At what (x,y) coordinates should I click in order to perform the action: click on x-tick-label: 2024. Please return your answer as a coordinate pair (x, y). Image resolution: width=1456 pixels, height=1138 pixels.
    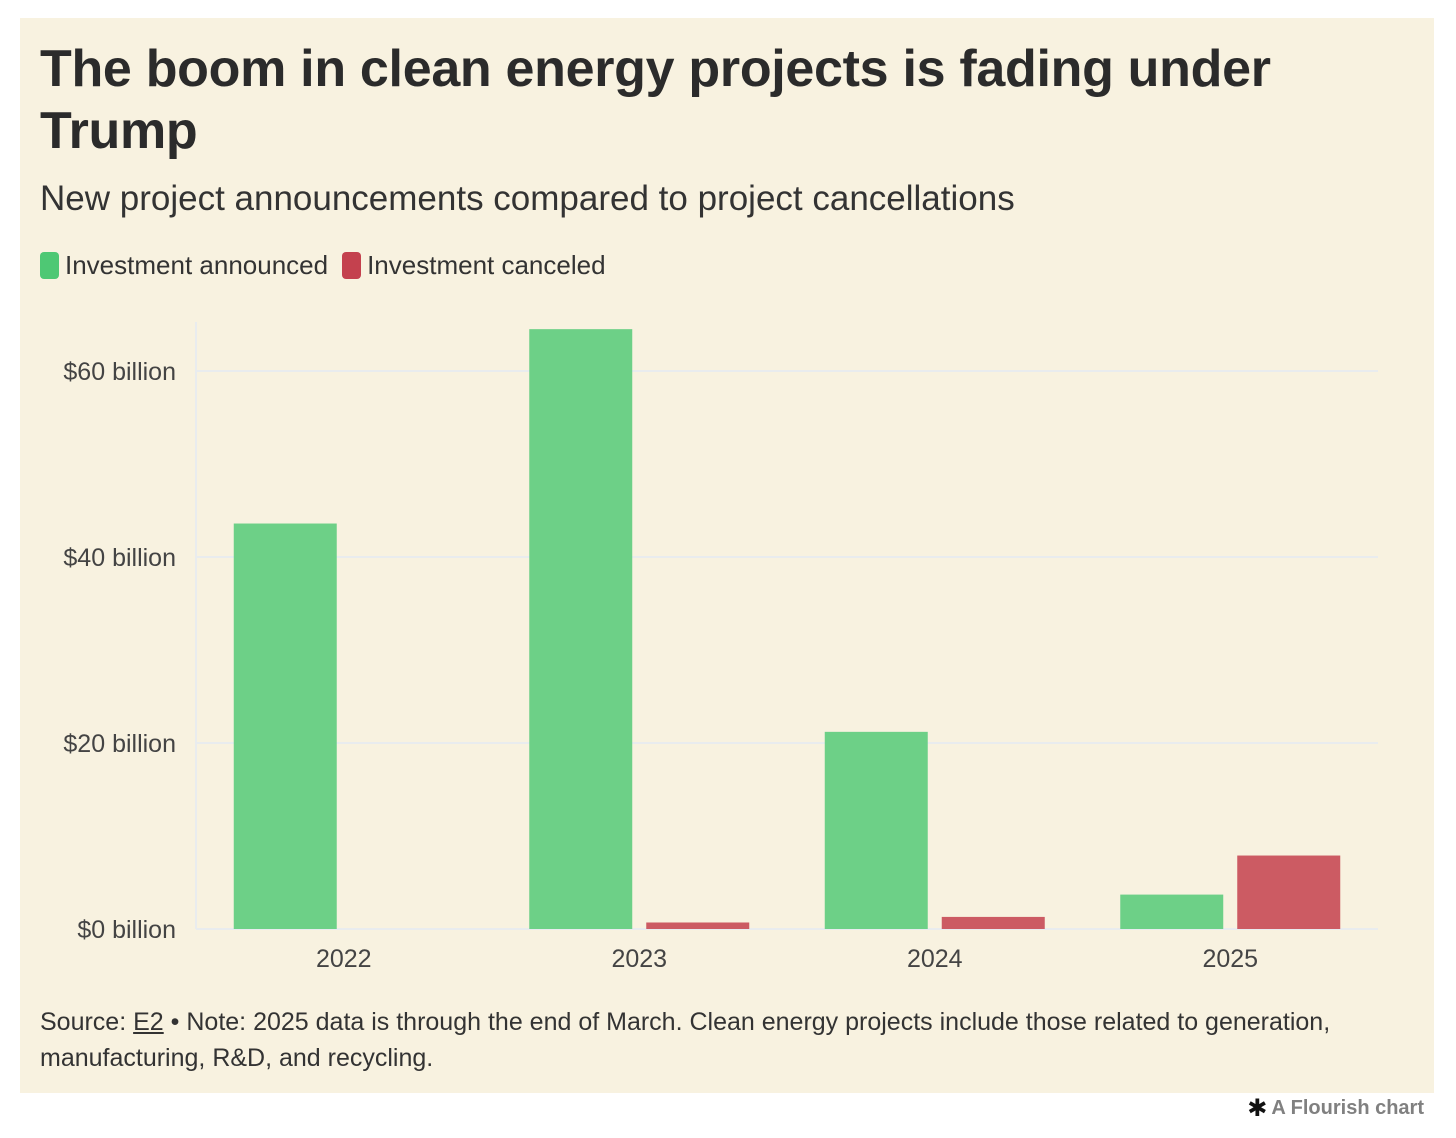
    Looking at the image, I should click on (935, 959).